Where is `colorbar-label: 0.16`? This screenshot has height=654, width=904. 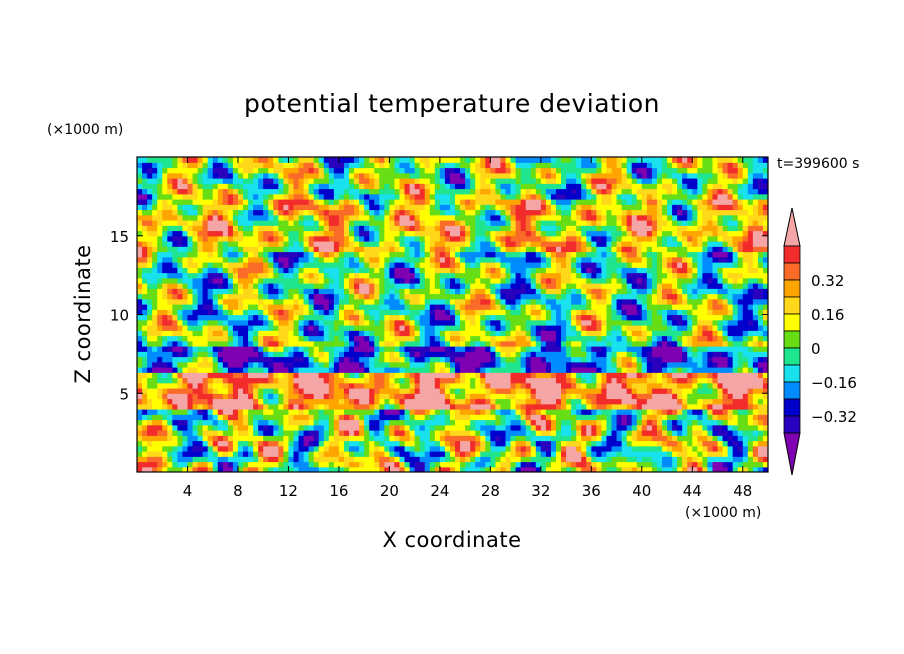 colorbar-label: 0.16 is located at coordinates (827, 315).